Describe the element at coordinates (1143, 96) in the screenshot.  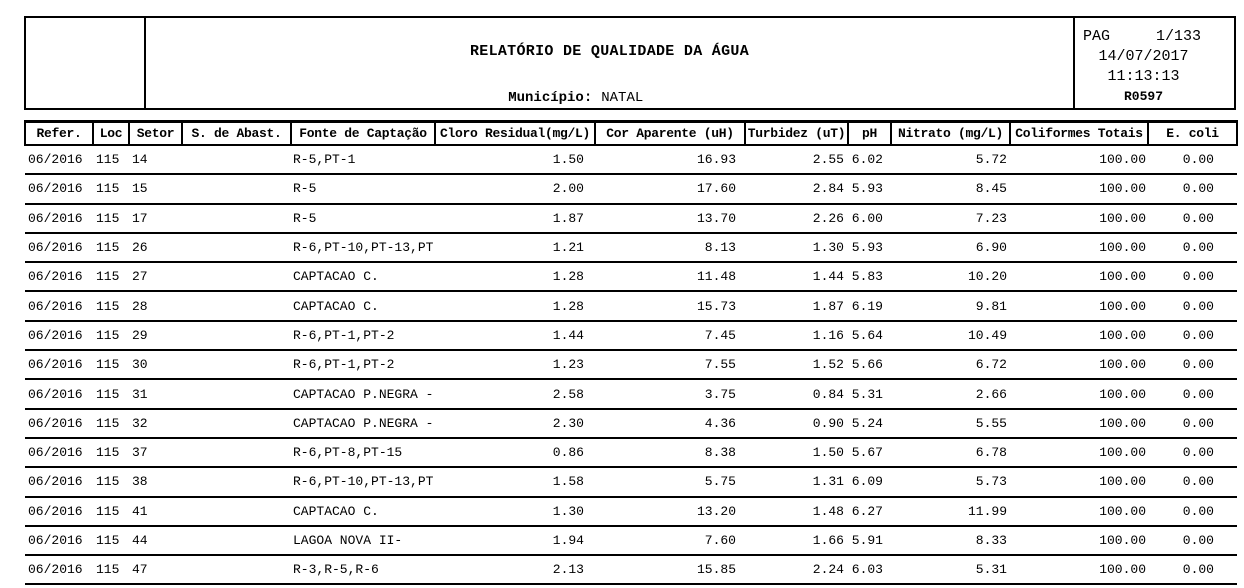
I see `report-code: R0597` at that location.